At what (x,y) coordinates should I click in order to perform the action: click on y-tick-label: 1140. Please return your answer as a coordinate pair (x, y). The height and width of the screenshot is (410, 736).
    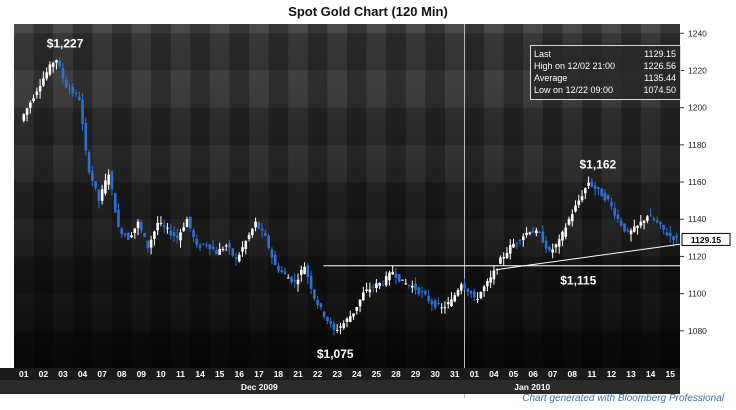
    Looking at the image, I should click on (697, 219).